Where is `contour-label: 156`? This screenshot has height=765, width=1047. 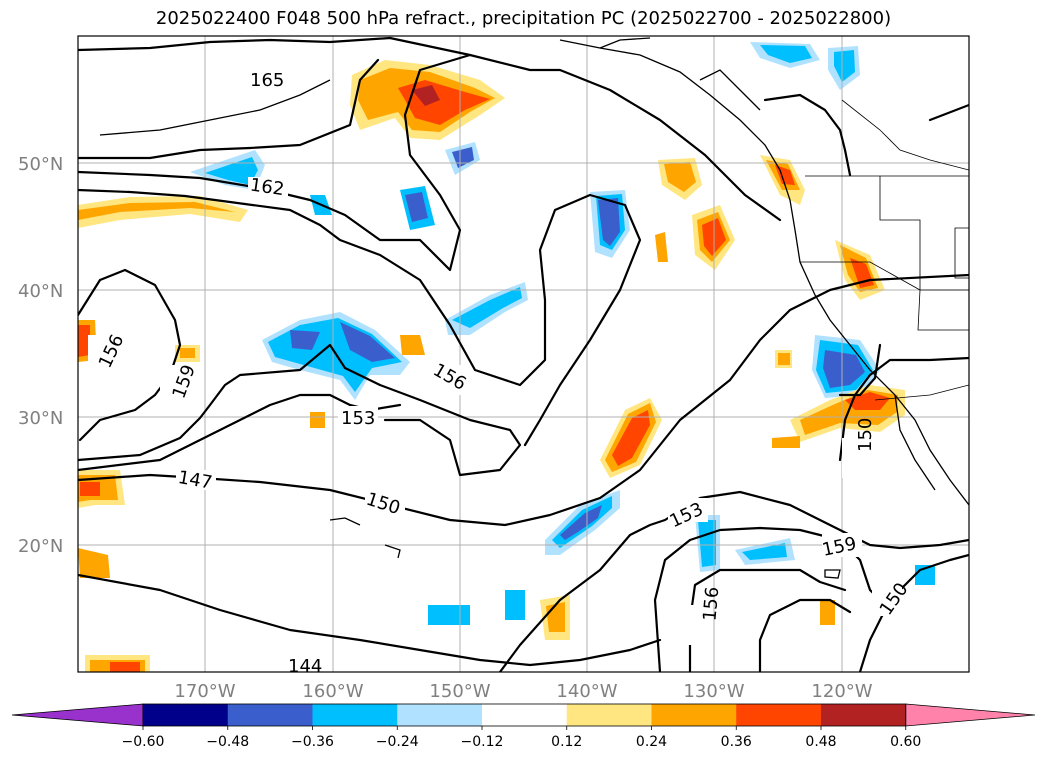 contour-label: 156 is located at coordinates (711, 604).